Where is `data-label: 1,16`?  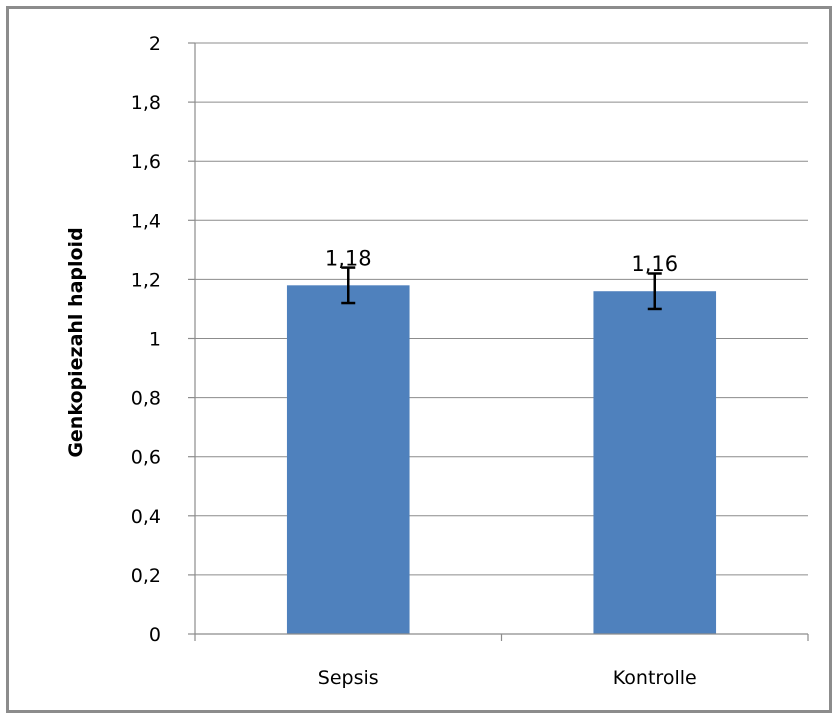
data-label: 1,16 is located at coordinates (654, 264).